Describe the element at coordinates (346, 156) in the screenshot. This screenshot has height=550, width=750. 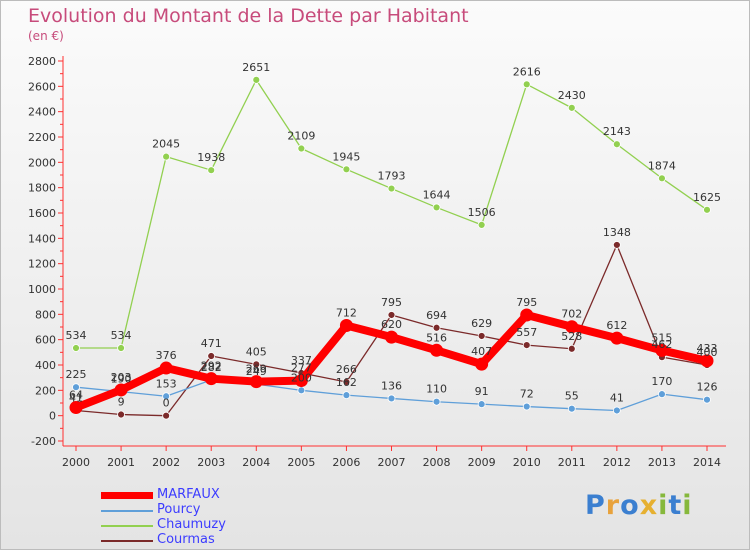
I see `data-label-chaumuzy: 1945` at that location.